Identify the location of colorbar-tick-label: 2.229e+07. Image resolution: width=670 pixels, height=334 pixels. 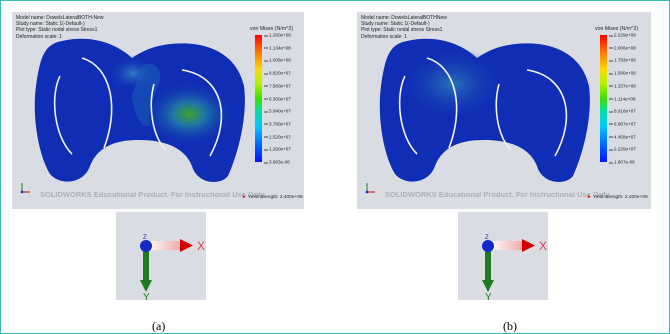
(622, 149).